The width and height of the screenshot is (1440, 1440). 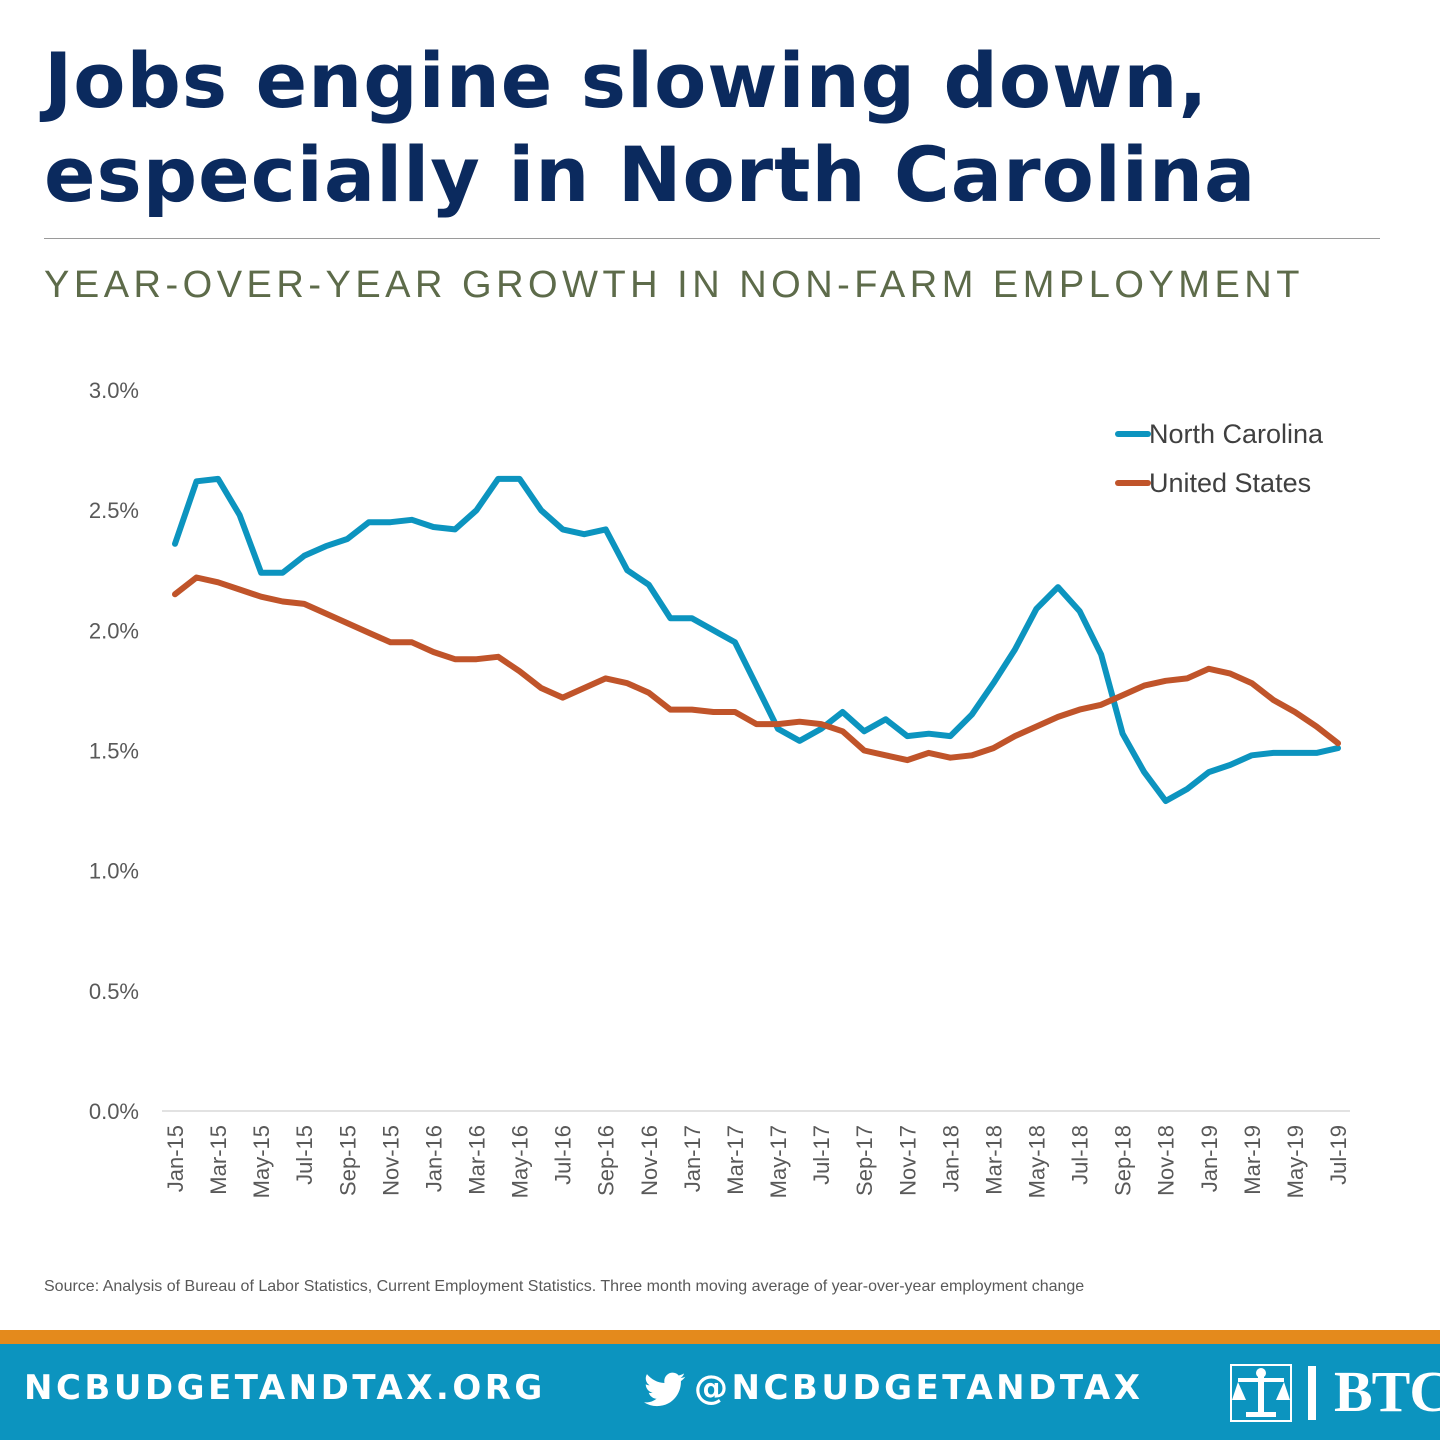 What do you see at coordinates (778, 1161) in the screenshot?
I see `x-tick-label: May-17` at bounding box center [778, 1161].